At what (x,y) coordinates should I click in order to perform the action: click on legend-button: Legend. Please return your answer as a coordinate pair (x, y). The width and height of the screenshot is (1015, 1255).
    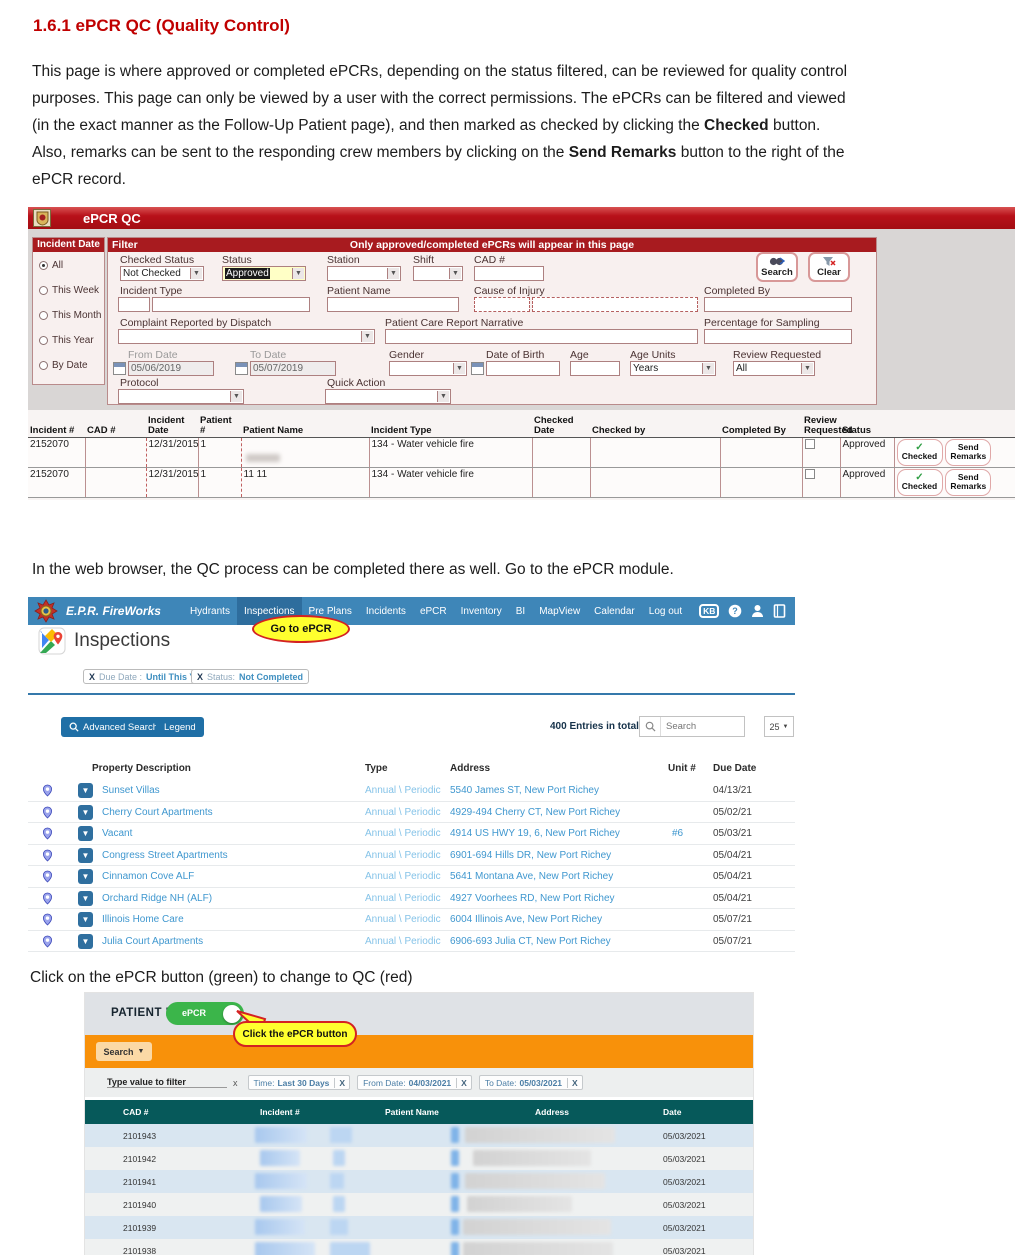
    Looking at the image, I should click on (180, 727).